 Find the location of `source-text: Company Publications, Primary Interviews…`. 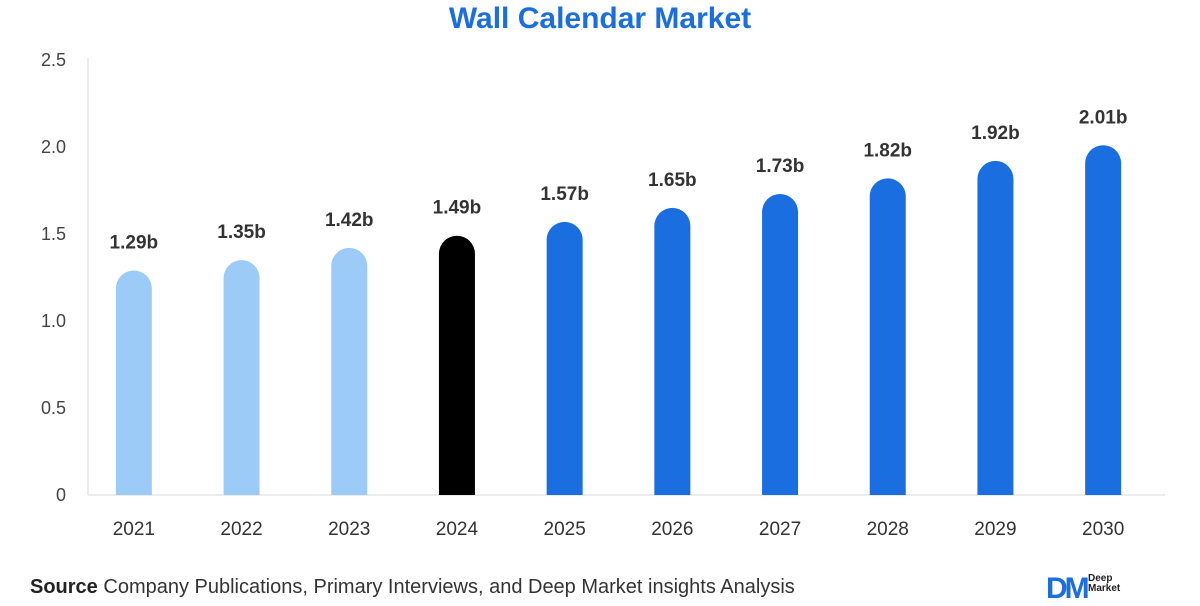

source-text: Company Publications, Primary Interviews… is located at coordinates (449, 587).